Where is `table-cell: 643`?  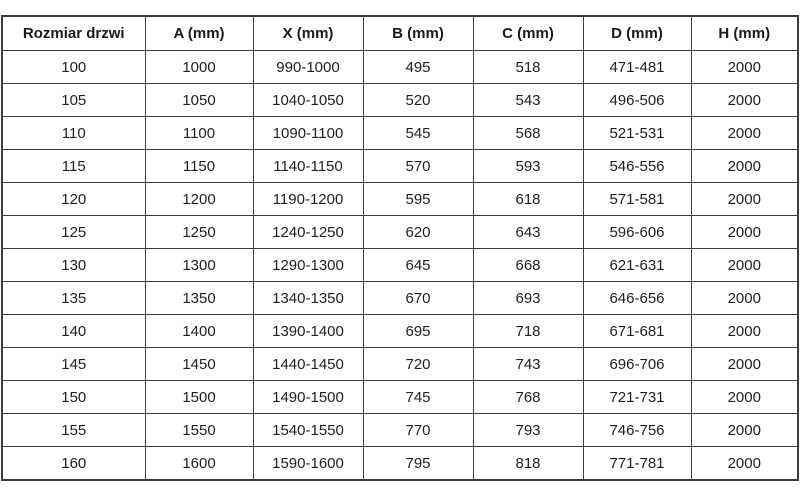
table-cell: 643 is located at coordinates (528, 232).